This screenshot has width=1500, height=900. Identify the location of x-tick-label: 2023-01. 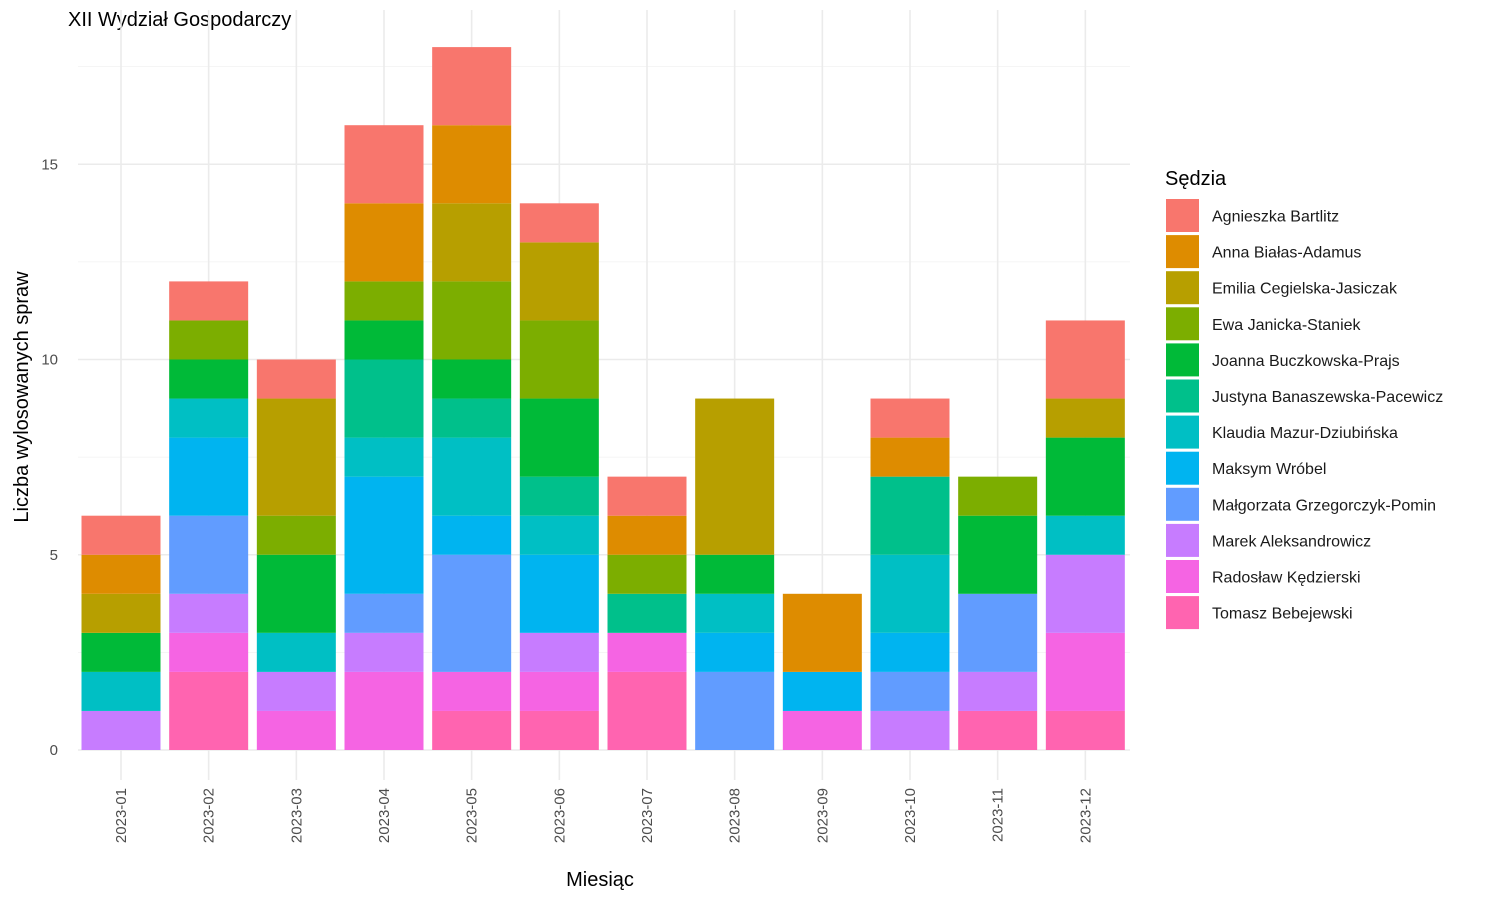
(121, 815).